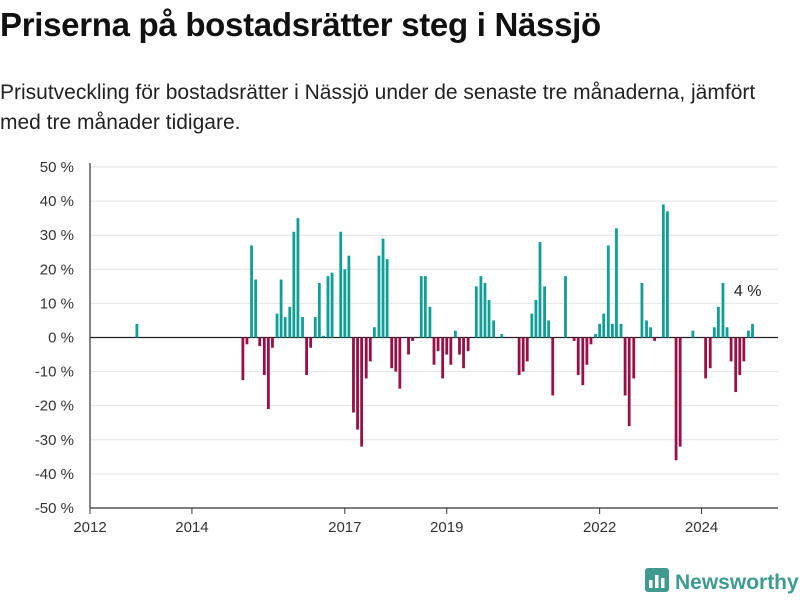  What do you see at coordinates (54, 440) in the screenshot?
I see `y-tick-label: -30 %` at bounding box center [54, 440].